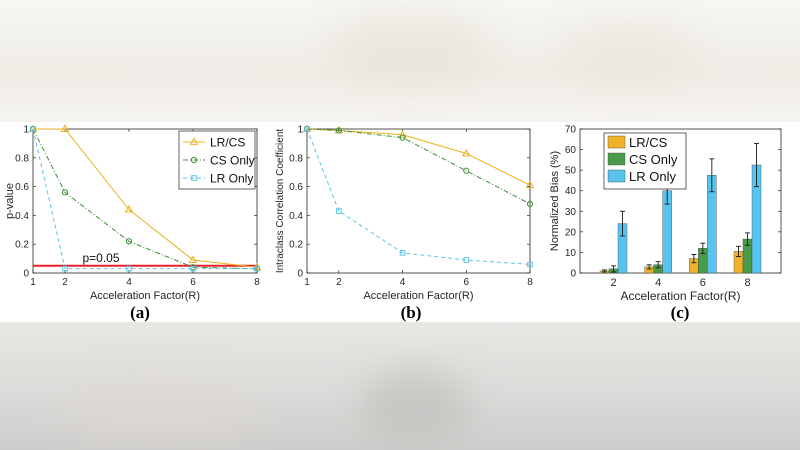 This screenshot has height=450, width=800. What do you see at coordinates (10, 201) in the screenshot?
I see `y-axis-label: p-value` at bounding box center [10, 201].